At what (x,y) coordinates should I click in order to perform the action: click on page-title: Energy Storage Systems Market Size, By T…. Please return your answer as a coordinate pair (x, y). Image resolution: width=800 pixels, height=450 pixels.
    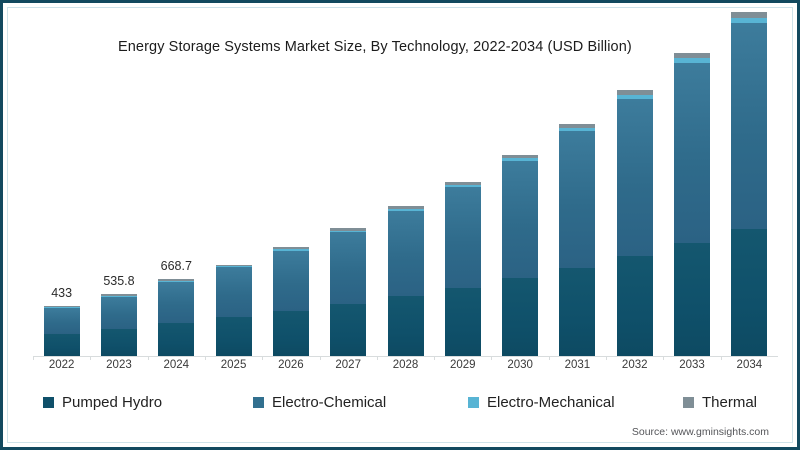
    Looking at the image, I should click on (375, 47).